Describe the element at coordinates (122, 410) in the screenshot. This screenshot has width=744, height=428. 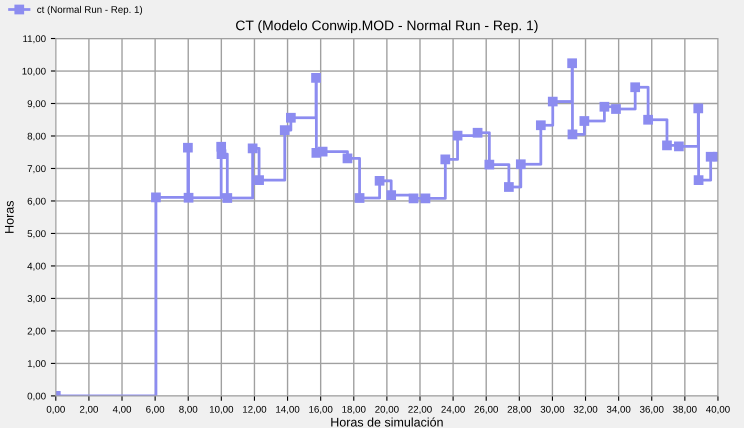
I see `x-tick-label: 4,00` at that location.